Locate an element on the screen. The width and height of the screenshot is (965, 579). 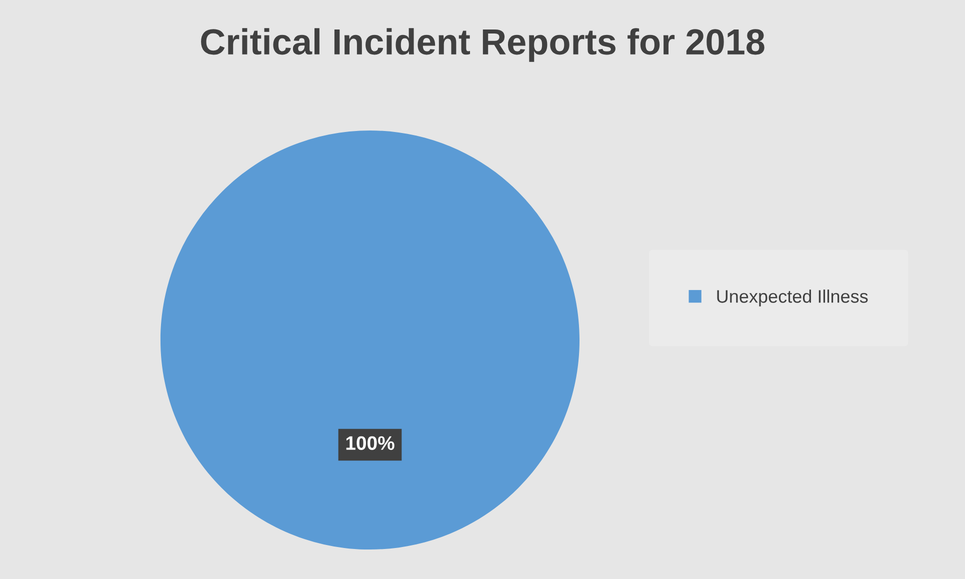
legend-label: Unexpected Illness is located at coordinates (792, 298).